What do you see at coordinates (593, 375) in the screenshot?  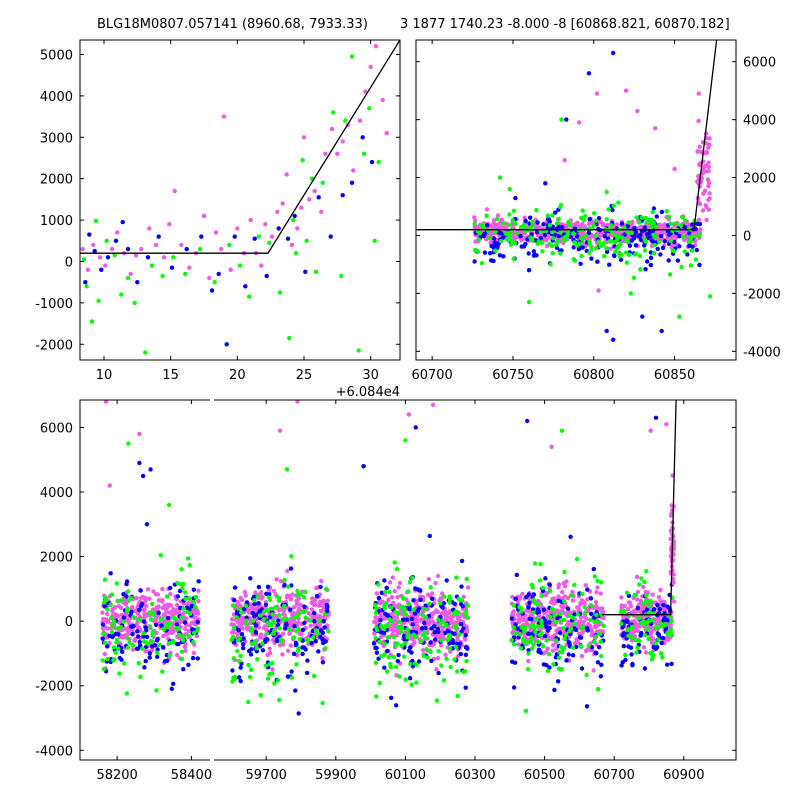 I see `panel-2-xtick-label: 60800` at bounding box center [593, 375].